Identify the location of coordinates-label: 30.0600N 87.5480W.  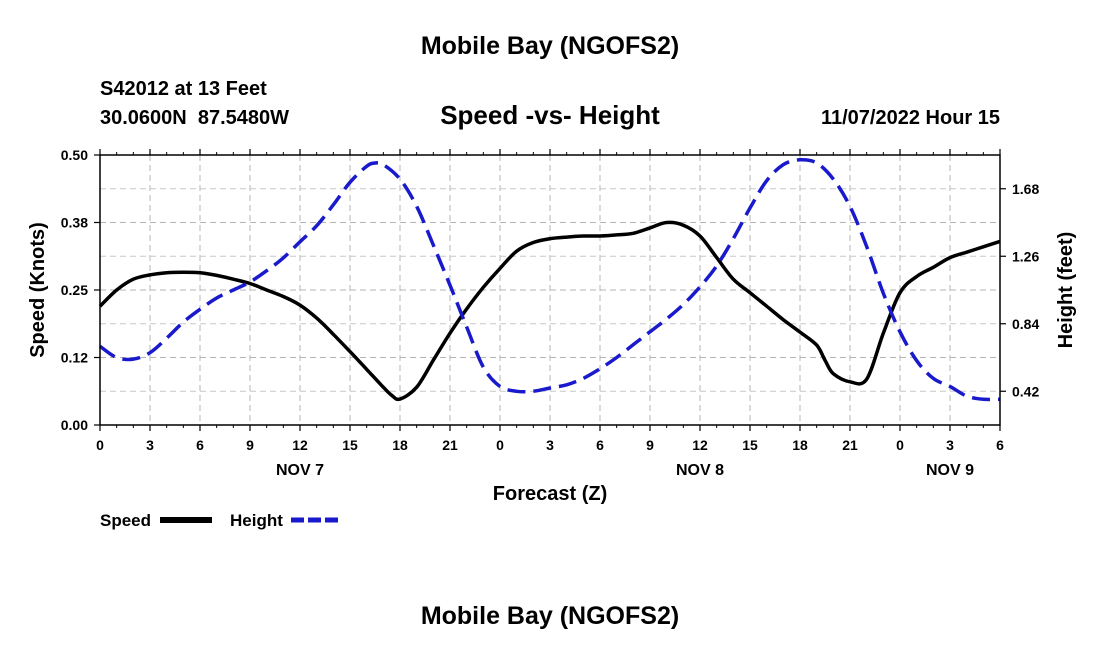
(194, 118).